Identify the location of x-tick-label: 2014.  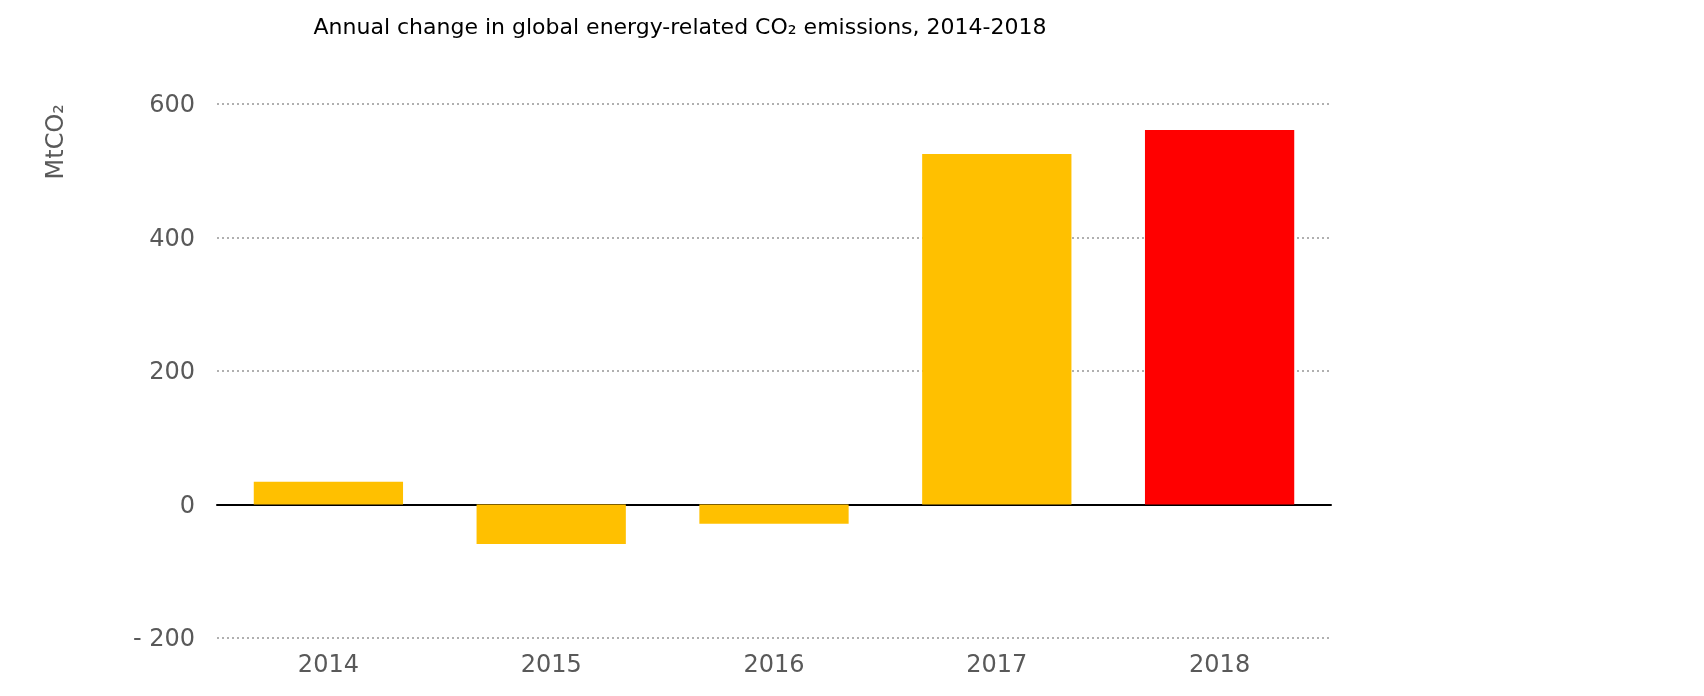
(328, 664).